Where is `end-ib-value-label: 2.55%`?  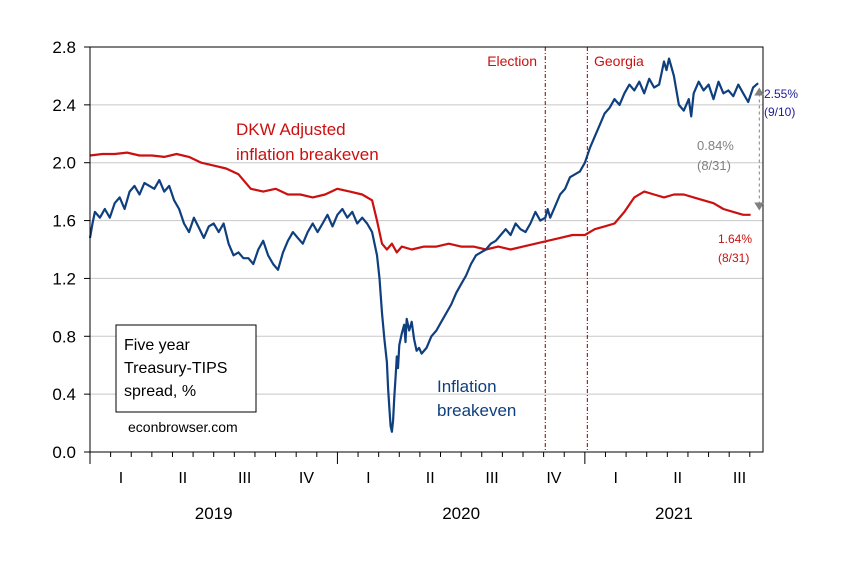 end-ib-value-label: 2.55% is located at coordinates (781, 94).